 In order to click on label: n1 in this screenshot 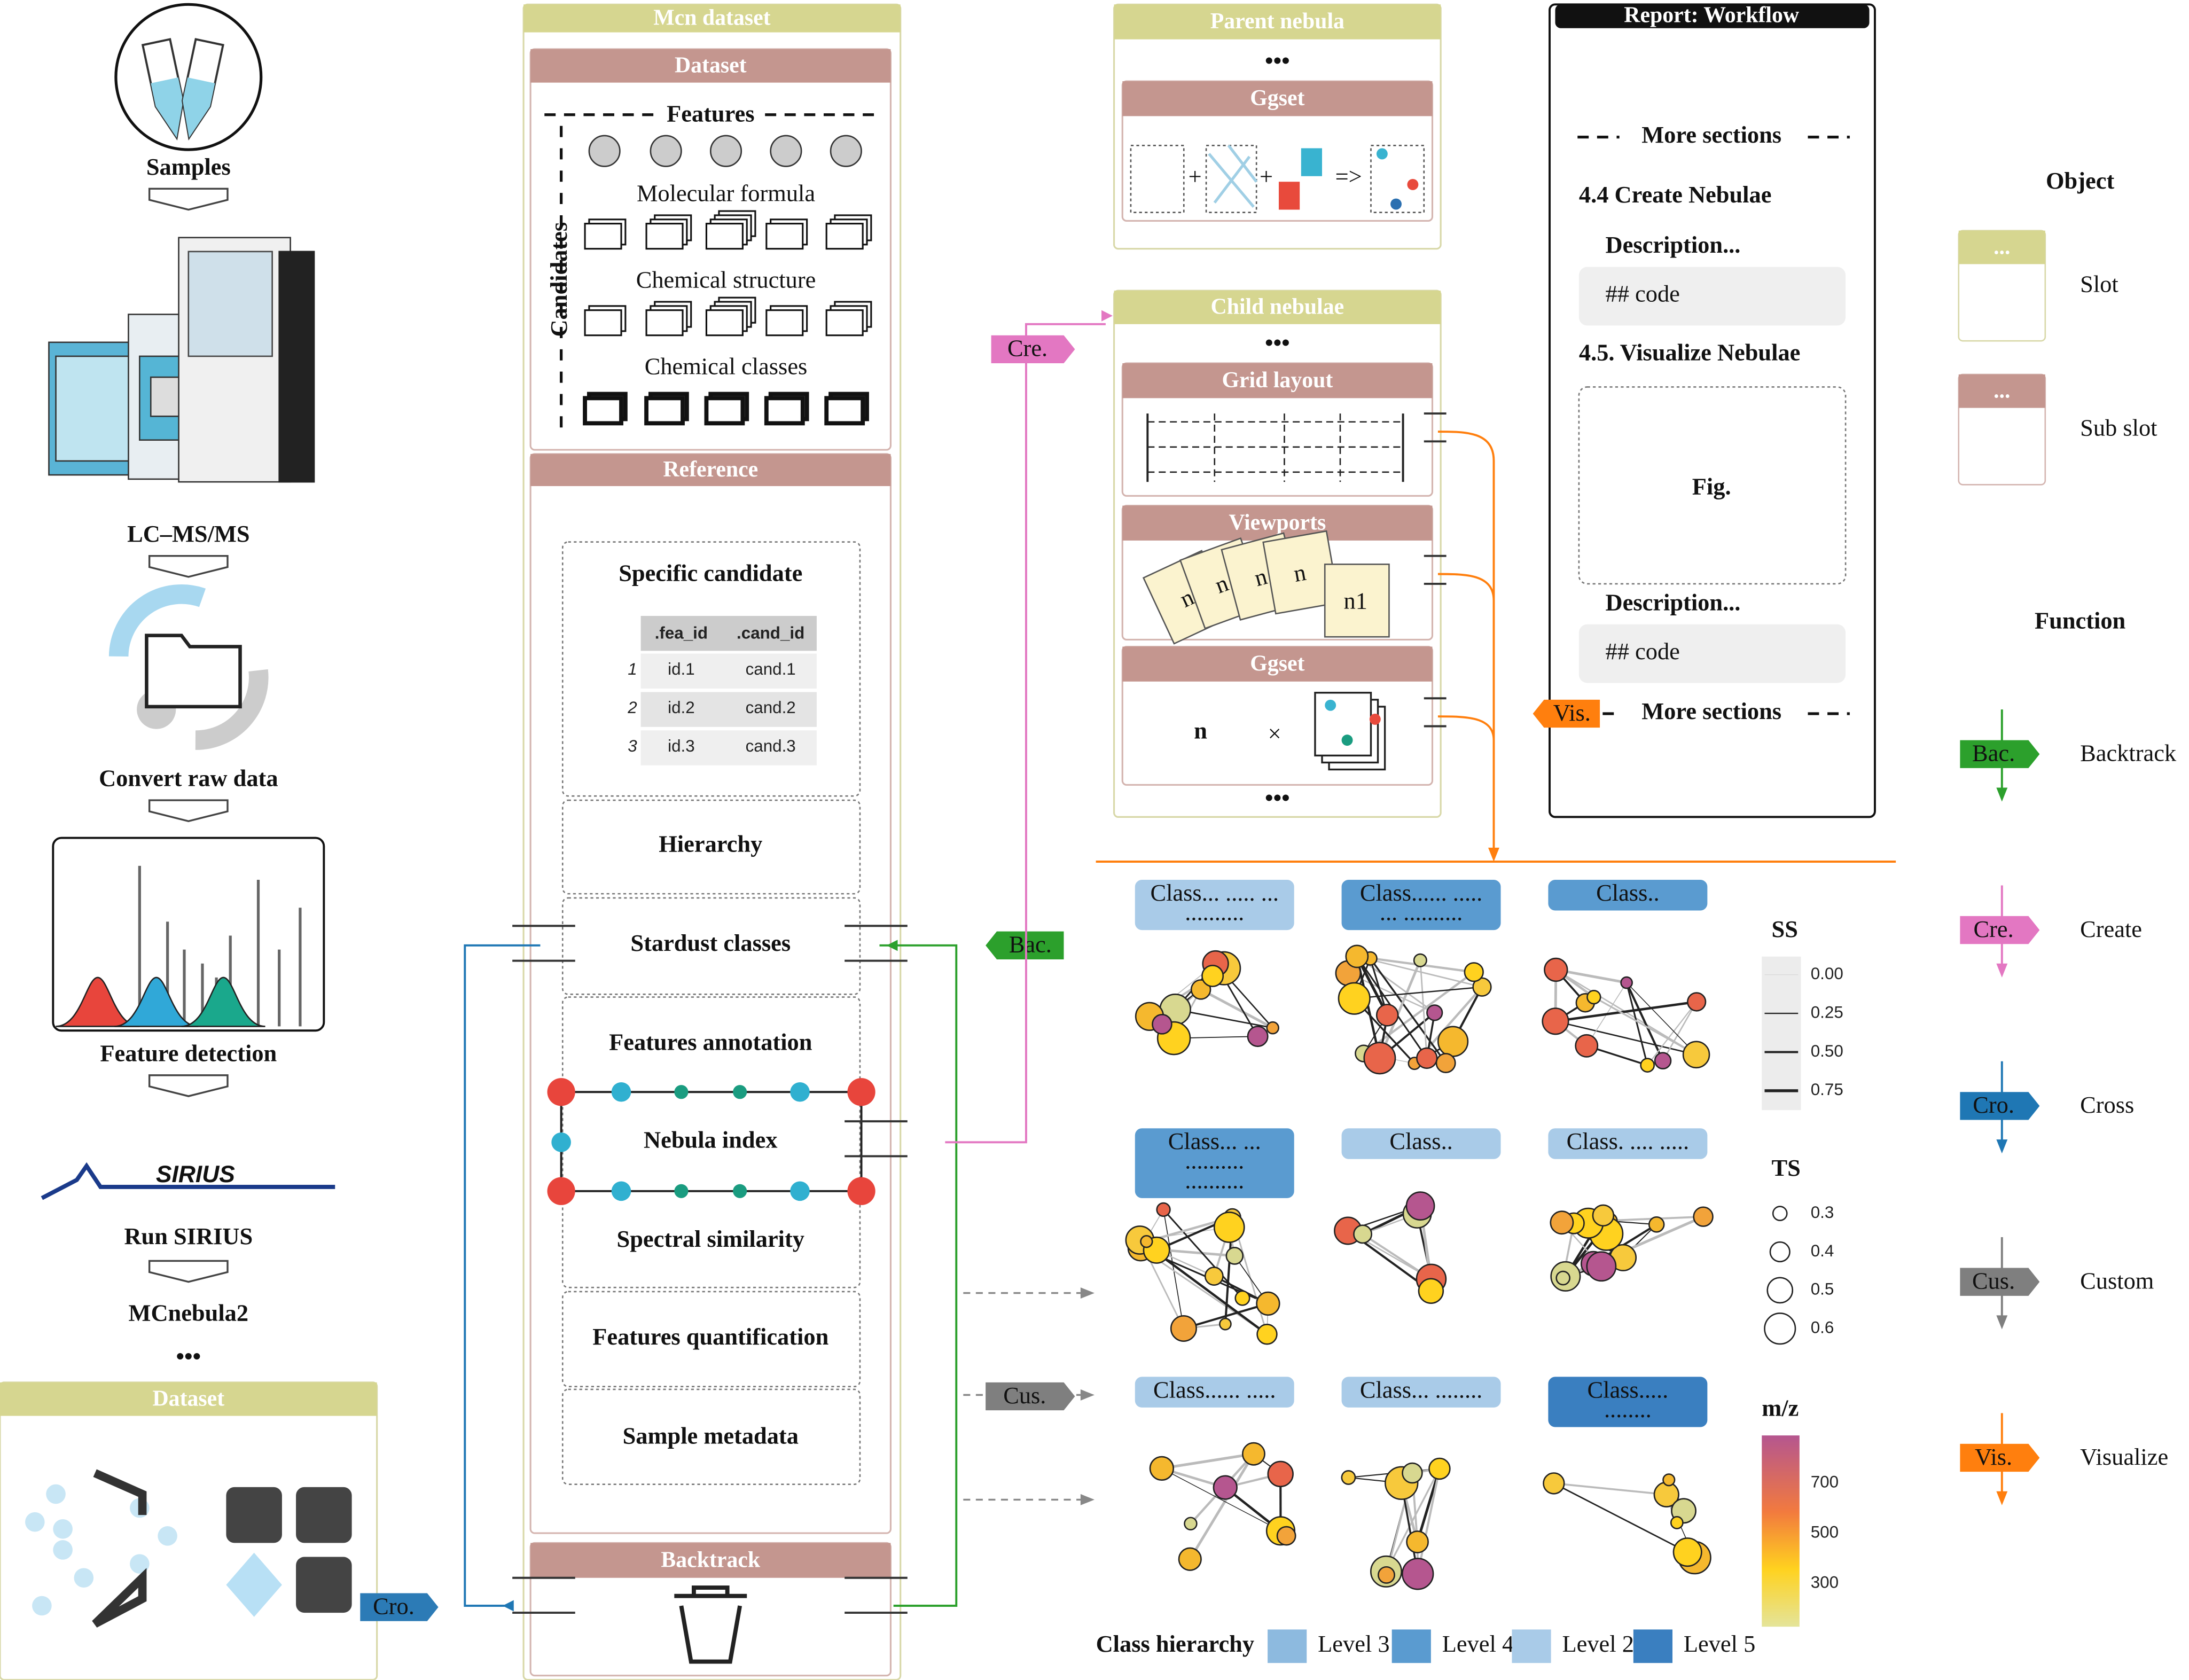, I will do `click(1355, 601)`.